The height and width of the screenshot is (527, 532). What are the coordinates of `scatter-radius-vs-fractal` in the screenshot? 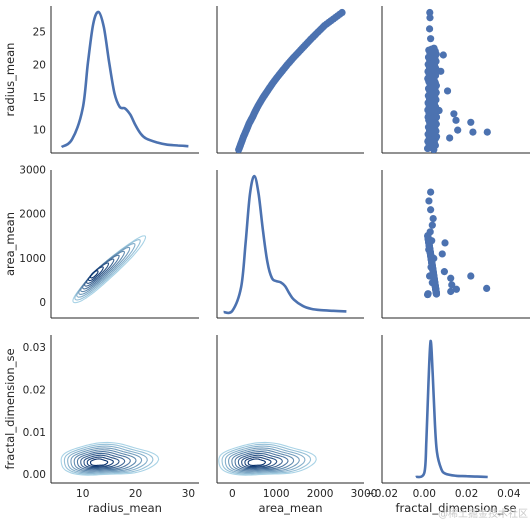 It's located at (457, 80).